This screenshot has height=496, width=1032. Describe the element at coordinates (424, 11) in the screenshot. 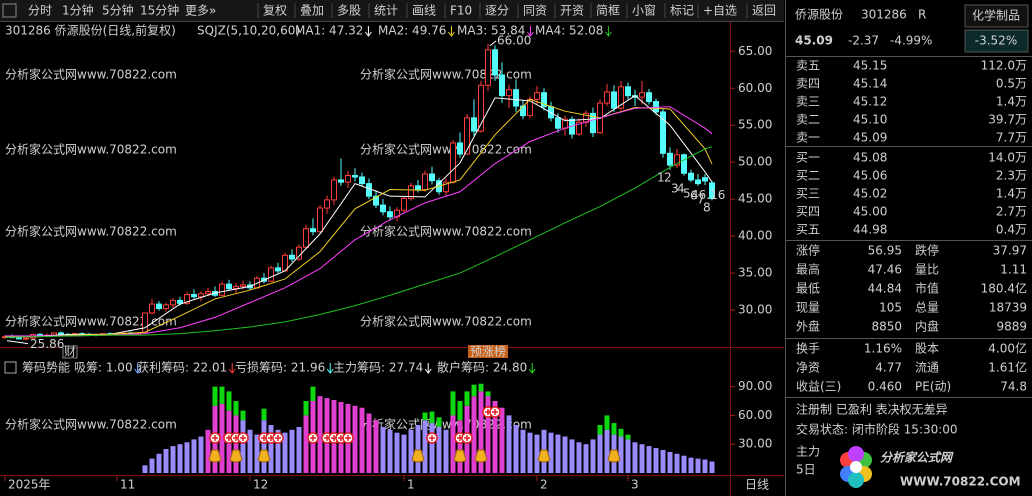

I see `toolbar-button: 画线` at that location.